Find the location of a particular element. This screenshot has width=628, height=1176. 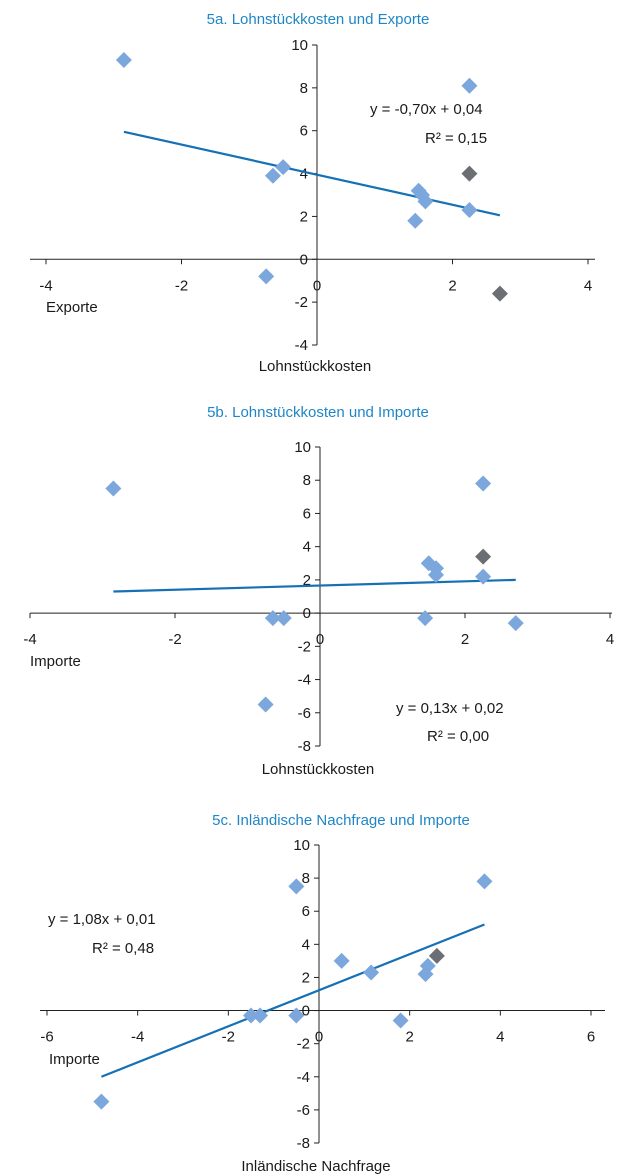

chart-5b-x-ticks: -4 -2 0 2 4 is located at coordinates (318, 630).